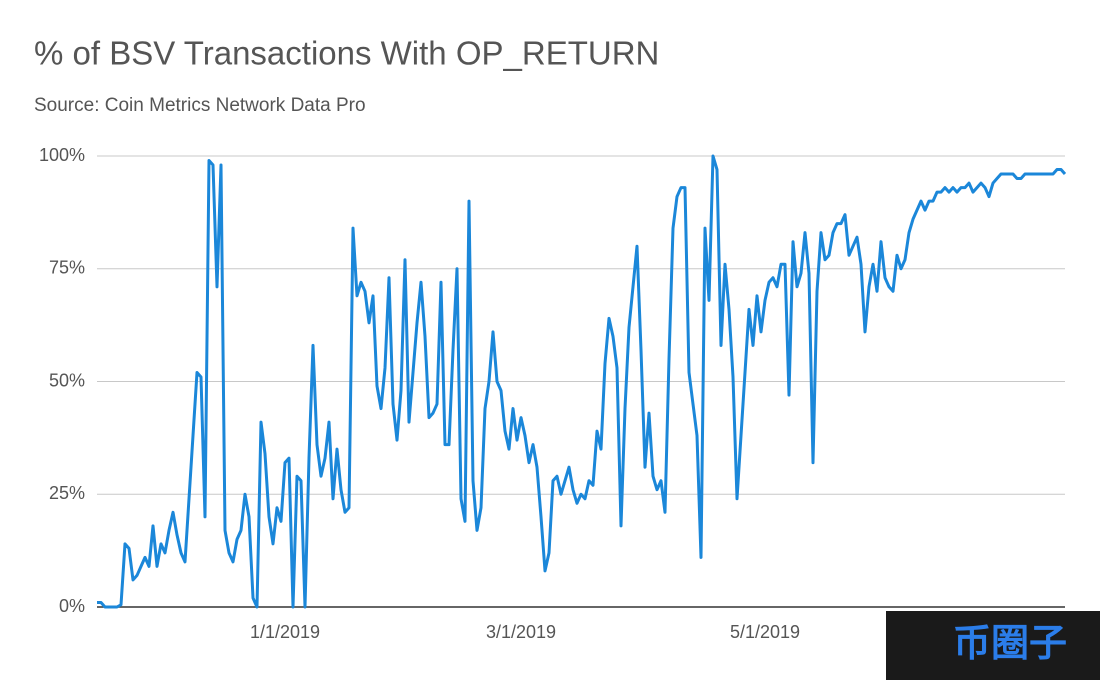  Describe the element at coordinates (765, 632) in the screenshot. I see `x-tick-label: 5/1/2019` at that location.